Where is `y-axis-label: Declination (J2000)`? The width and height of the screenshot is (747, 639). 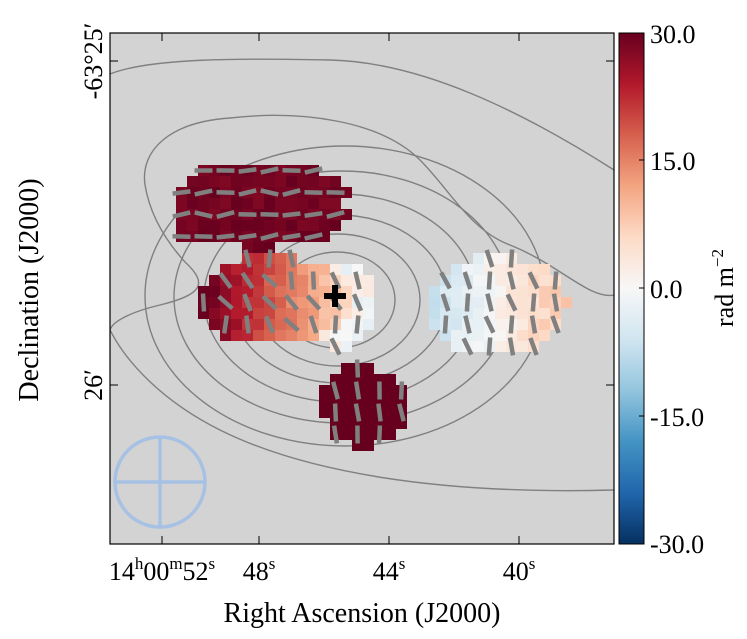 y-axis-label: Declination (J2000) is located at coordinates (29, 289).